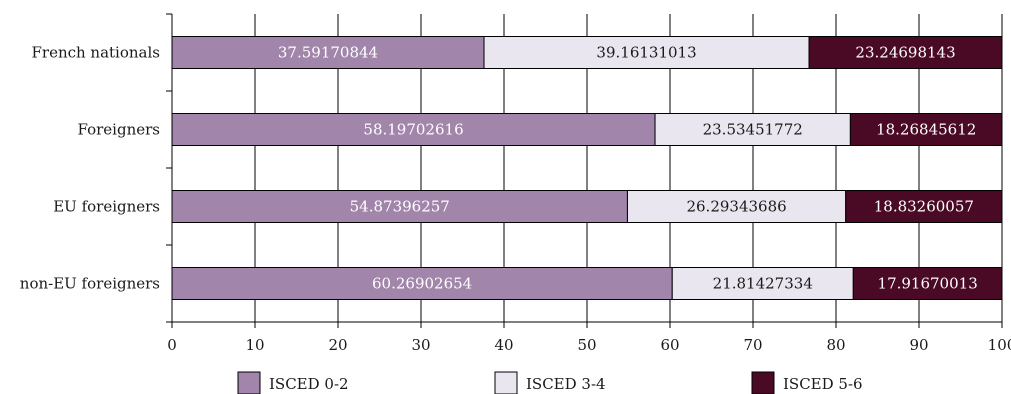 This screenshot has height=394, width=1011. I want to click on data-label-3-2: 26.29343686, so click(736, 207).